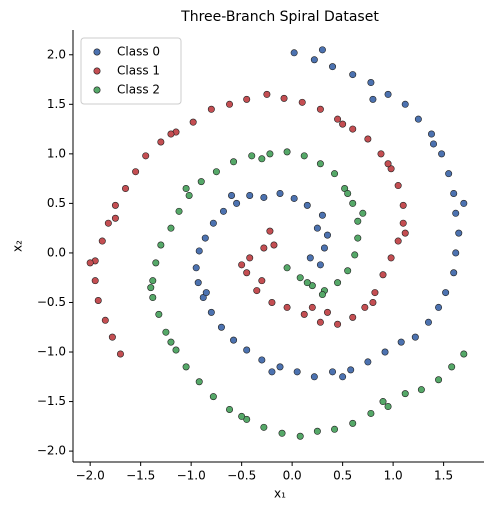  Describe the element at coordinates (342, 476) in the screenshot. I see `x-tick-label: 0.5` at that location.